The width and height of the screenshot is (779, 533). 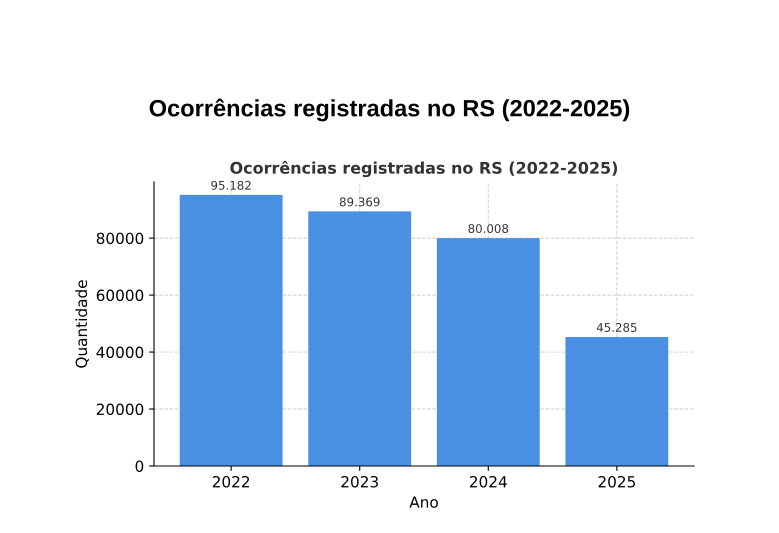 What do you see at coordinates (424, 169) in the screenshot?
I see `chart-subtitle: Ocorrências registradas no RS (2022-2025)` at bounding box center [424, 169].